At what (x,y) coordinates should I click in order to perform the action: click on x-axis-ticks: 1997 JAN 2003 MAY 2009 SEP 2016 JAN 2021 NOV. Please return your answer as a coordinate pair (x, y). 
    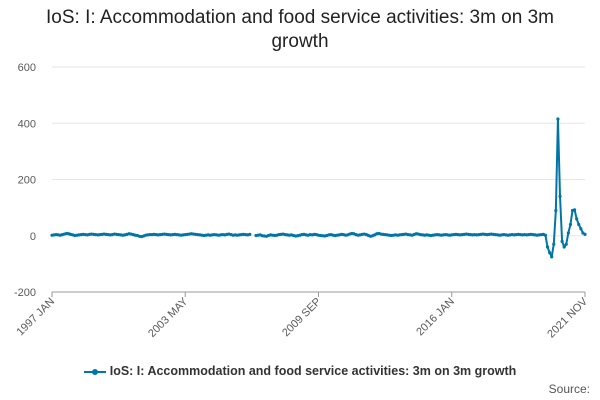
    Looking at the image, I should click on (302, 316).